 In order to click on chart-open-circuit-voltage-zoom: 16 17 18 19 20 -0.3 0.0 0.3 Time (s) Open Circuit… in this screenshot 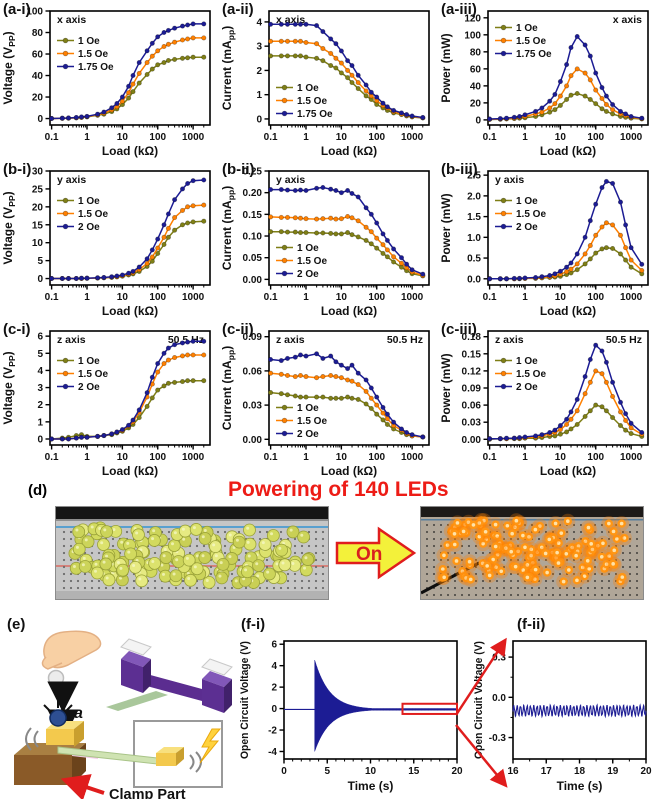, I will do `click(562, 716)`.